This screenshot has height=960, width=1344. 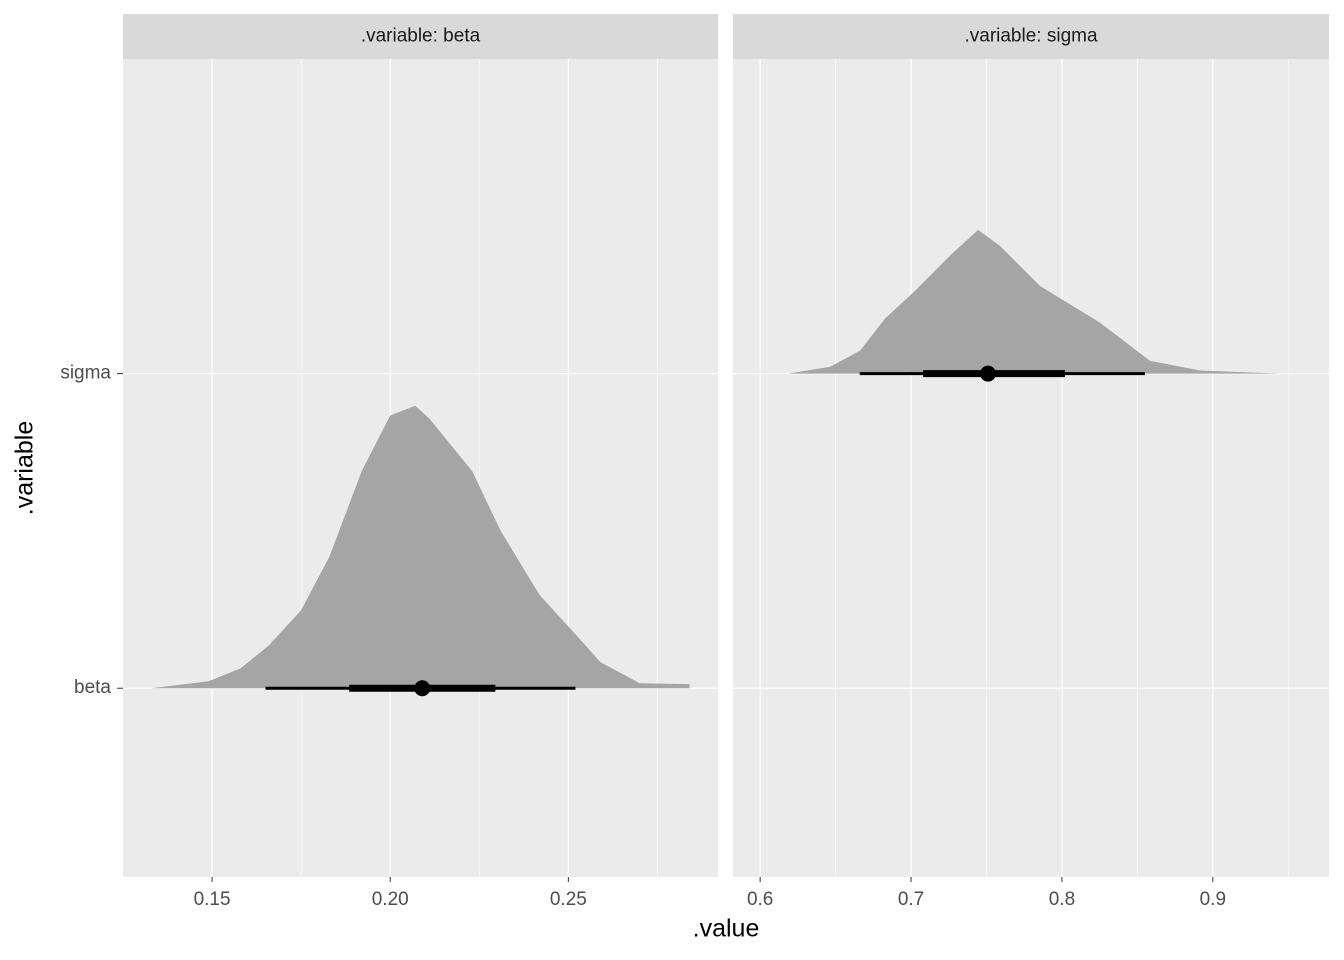 What do you see at coordinates (760, 899) in the screenshot?
I see `x-tick-label: 0.6` at bounding box center [760, 899].